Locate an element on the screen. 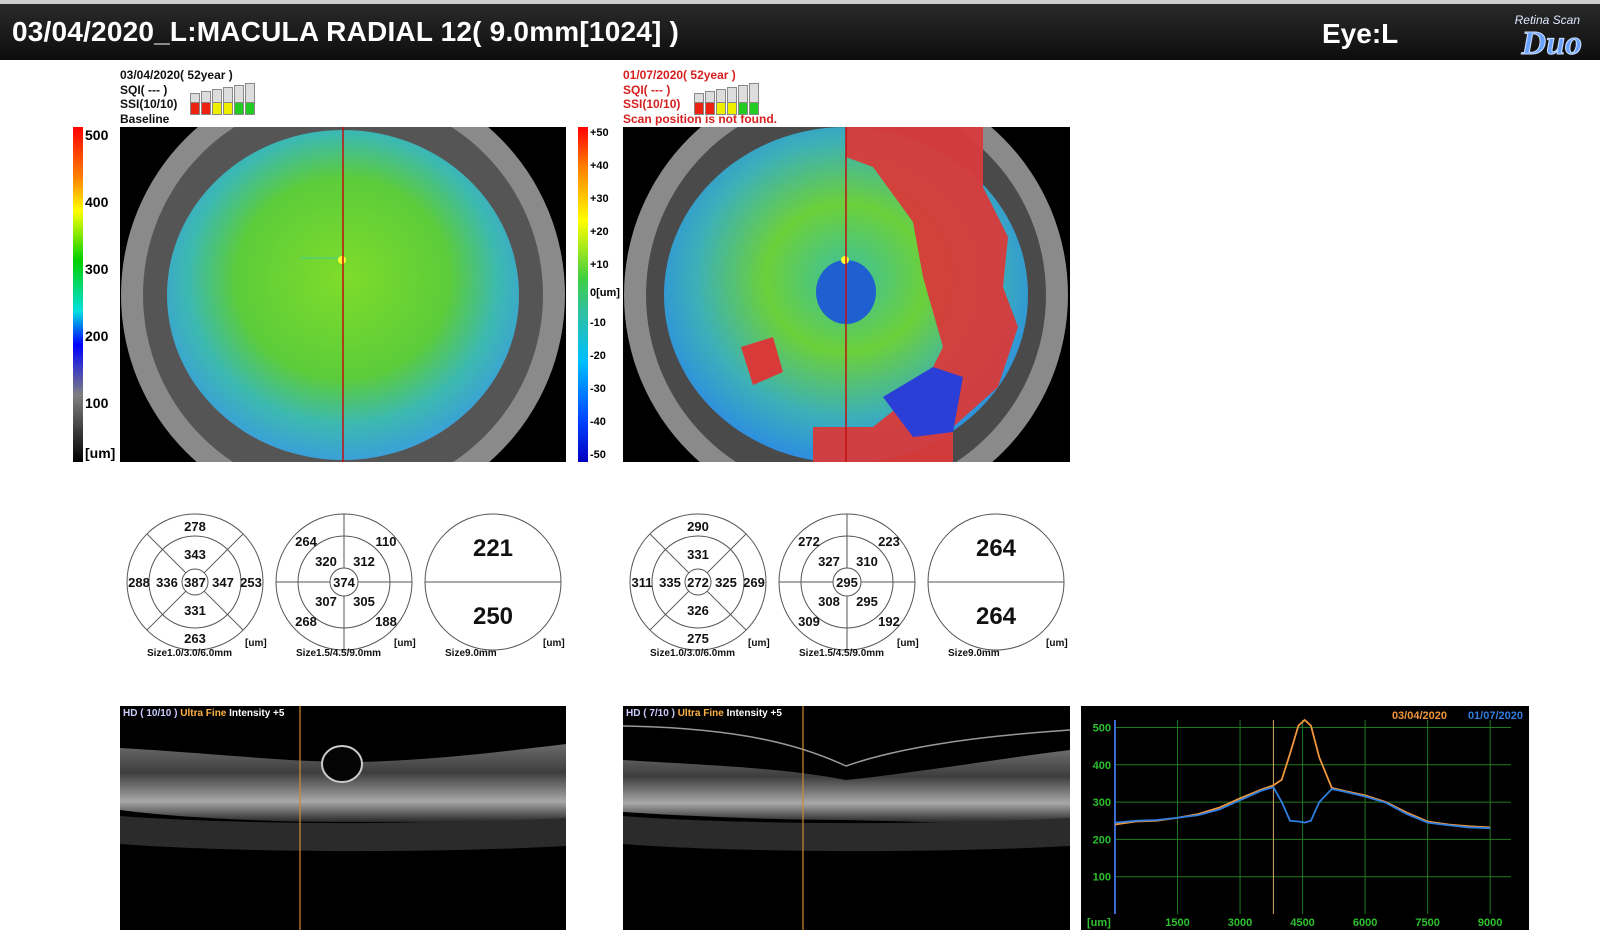  chart-ticks: 100 200 300 400 500 1500 3000 4500 6000 7500 9000 is located at coordinates (1298, 825).